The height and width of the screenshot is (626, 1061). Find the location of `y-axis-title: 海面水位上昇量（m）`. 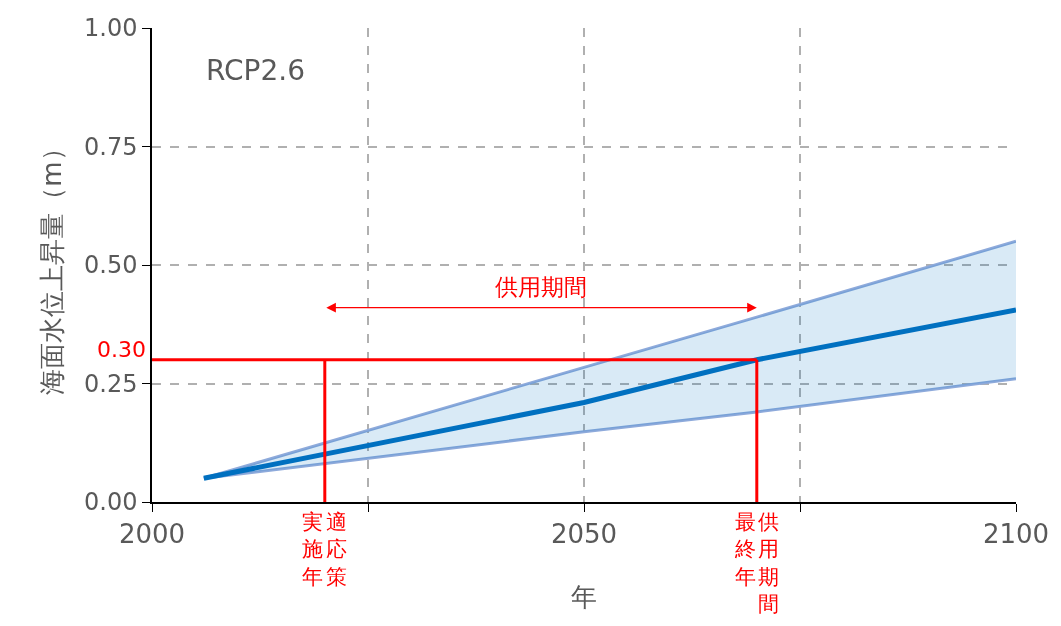

y-axis-title: 海面水位上昇量（m） is located at coordinates (51, 265).